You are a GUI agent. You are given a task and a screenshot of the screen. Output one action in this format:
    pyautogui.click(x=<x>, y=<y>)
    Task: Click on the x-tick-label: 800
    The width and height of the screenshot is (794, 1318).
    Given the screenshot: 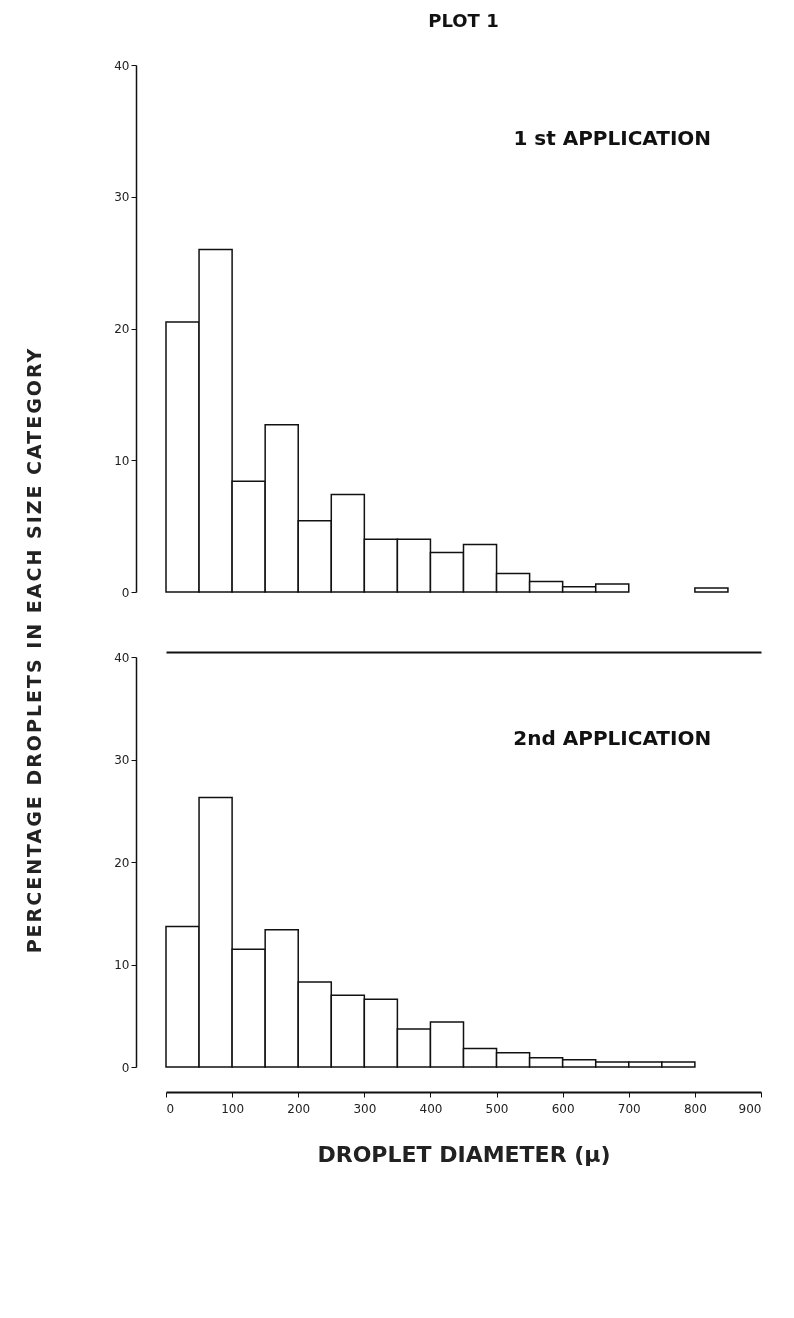 What is the action you would take?
    pyautogui.click(x=695, y=1108)
    